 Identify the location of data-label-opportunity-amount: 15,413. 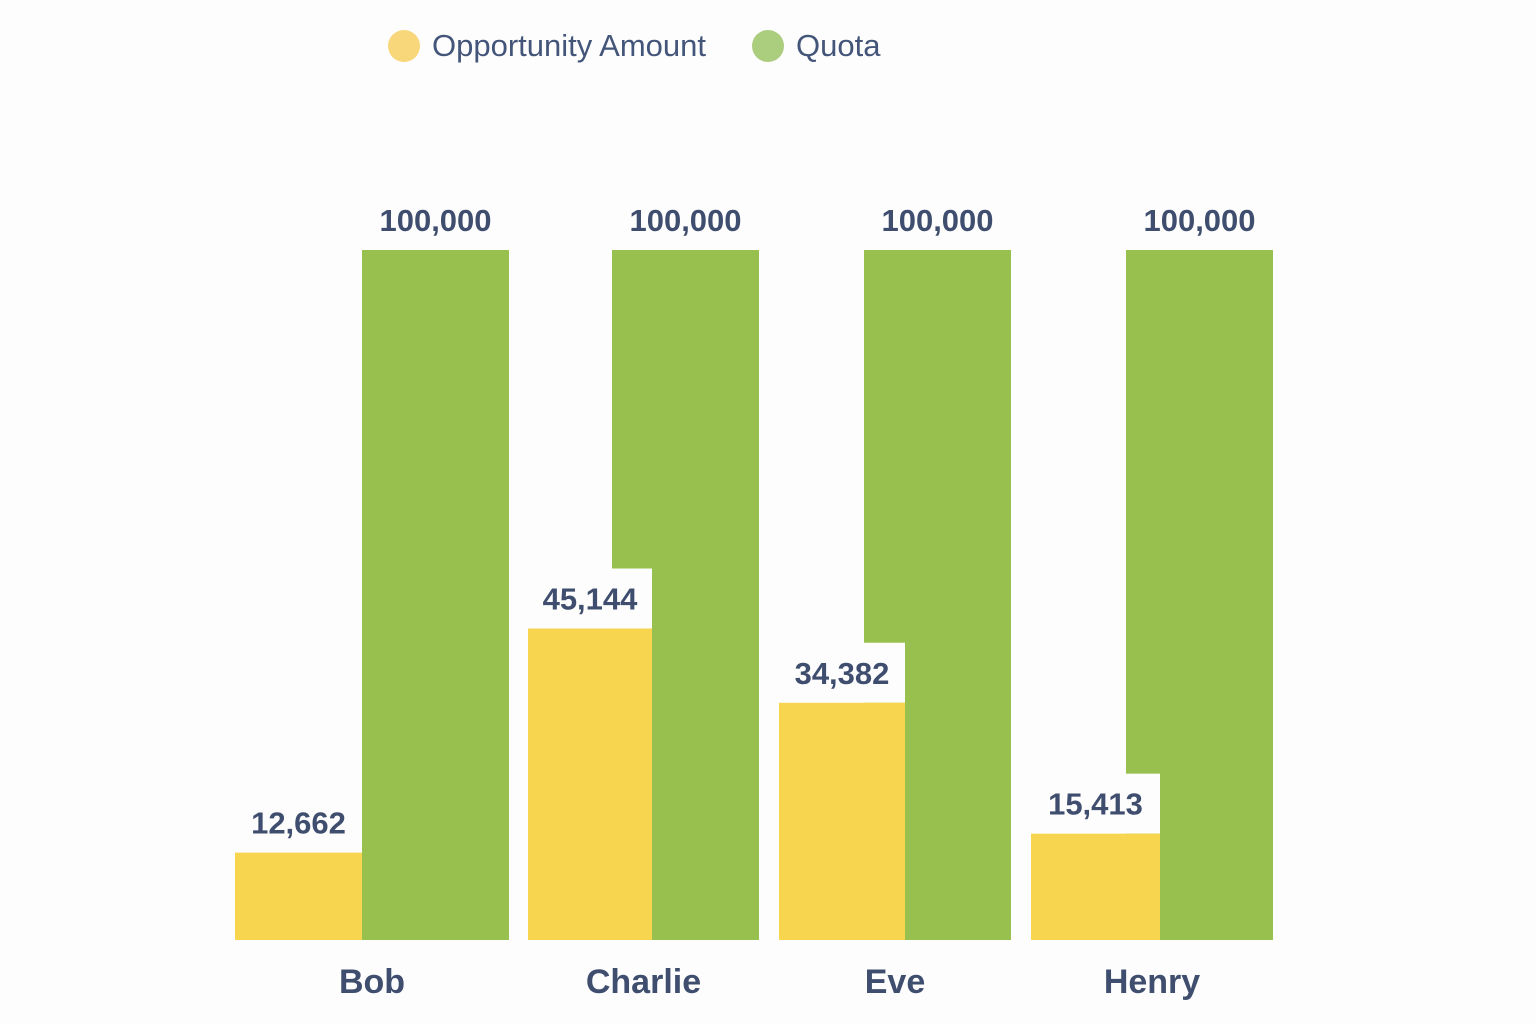
(1095, 804).